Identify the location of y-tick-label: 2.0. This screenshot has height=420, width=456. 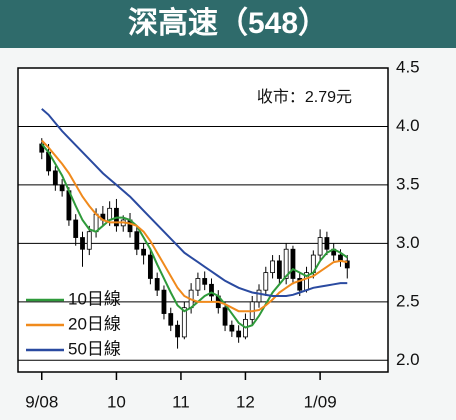
(408, 359).